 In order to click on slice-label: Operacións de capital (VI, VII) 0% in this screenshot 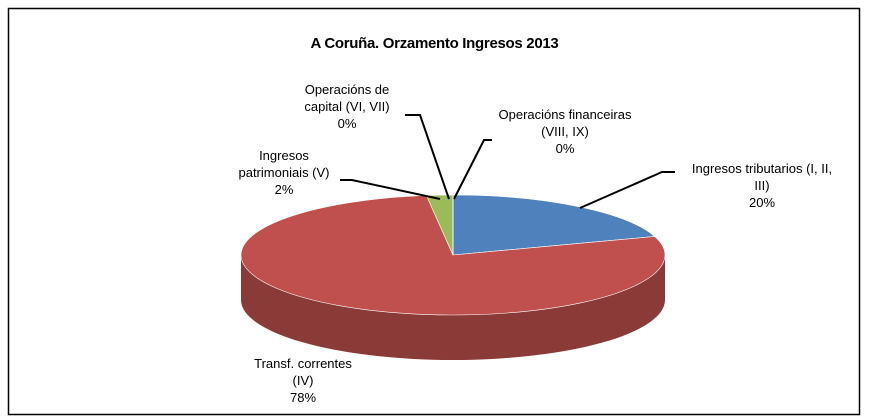, I will do `click(347, 106)`.